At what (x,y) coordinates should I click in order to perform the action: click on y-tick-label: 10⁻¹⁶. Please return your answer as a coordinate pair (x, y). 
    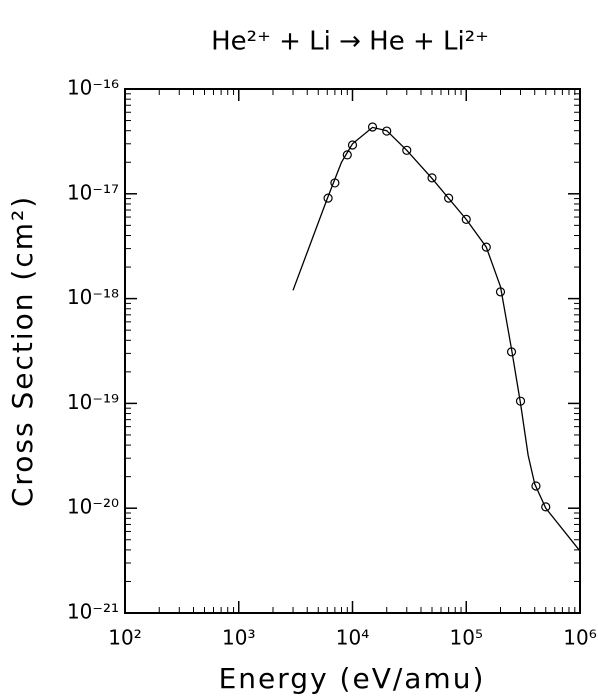
    Looking at the image, I should click on (93, 88).